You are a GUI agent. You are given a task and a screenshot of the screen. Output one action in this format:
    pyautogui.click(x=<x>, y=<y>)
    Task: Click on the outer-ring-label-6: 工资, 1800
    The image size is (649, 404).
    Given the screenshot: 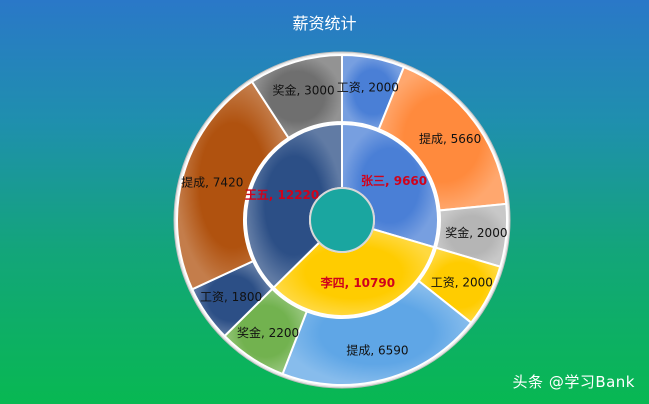 What is the action you would take?
    pyautogui.click(x=231, y=297)
    